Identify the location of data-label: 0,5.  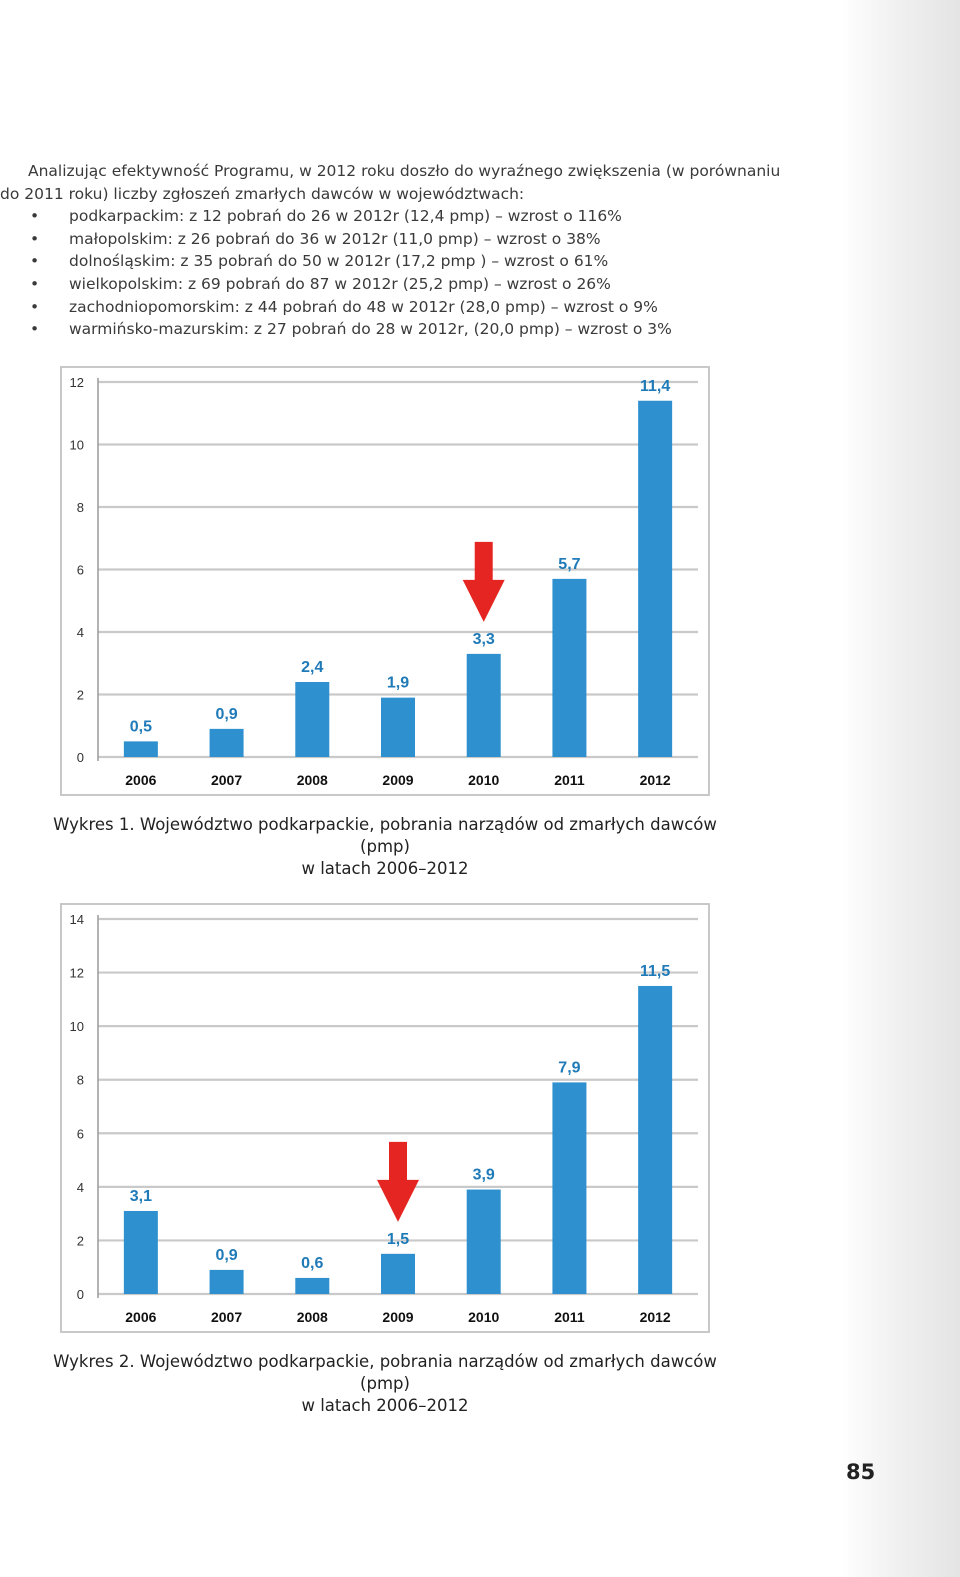
(141, 726).